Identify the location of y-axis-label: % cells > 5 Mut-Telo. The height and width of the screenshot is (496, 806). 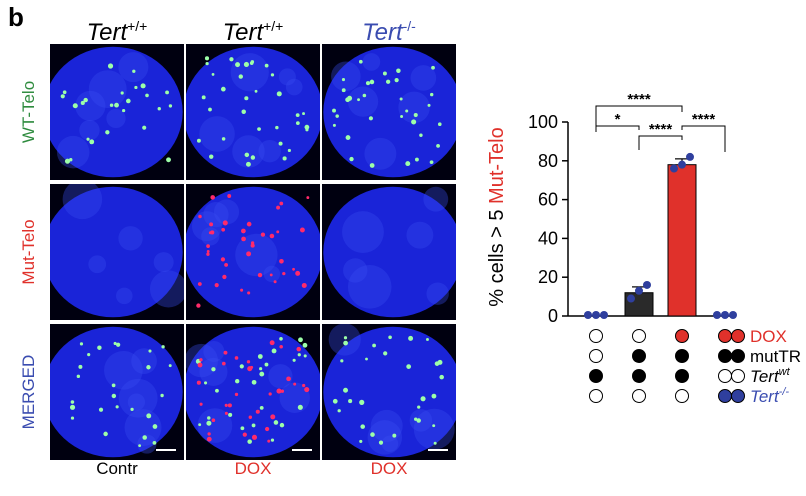
(497, 217).